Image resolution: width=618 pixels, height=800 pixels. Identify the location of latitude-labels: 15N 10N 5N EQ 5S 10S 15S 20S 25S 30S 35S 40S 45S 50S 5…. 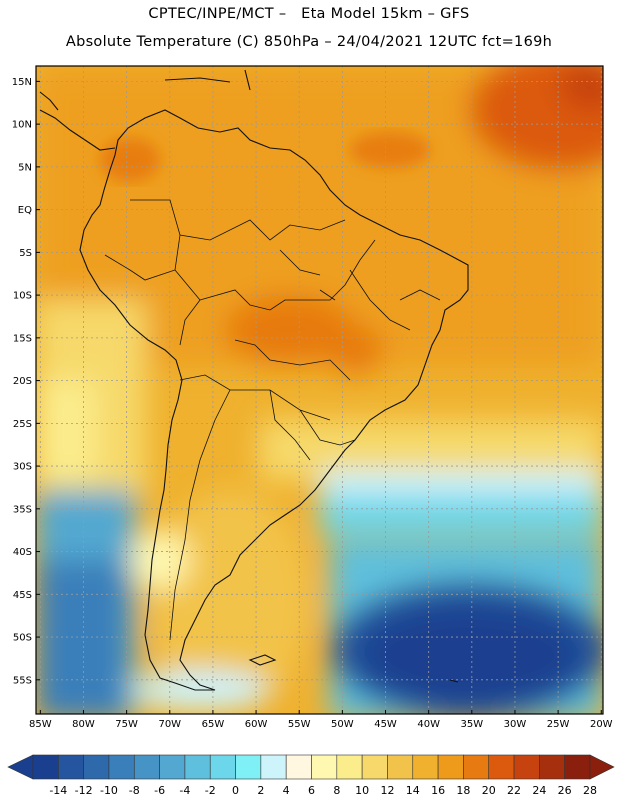
(26, 381).